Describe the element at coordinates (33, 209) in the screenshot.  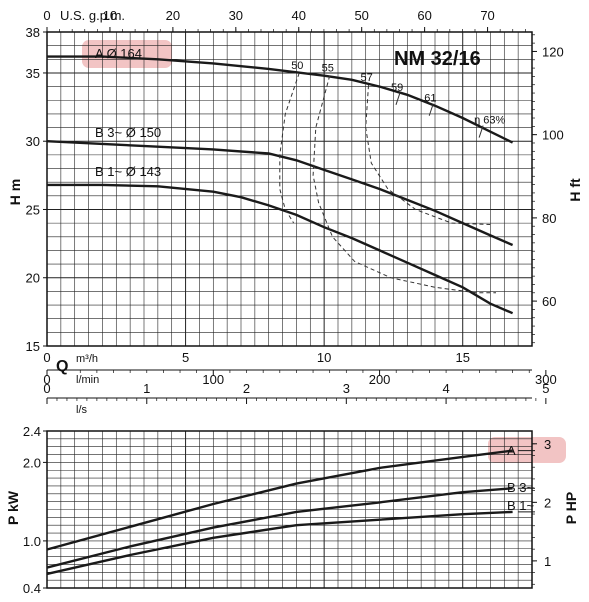
I see `y-tick-label: 25` at that location.